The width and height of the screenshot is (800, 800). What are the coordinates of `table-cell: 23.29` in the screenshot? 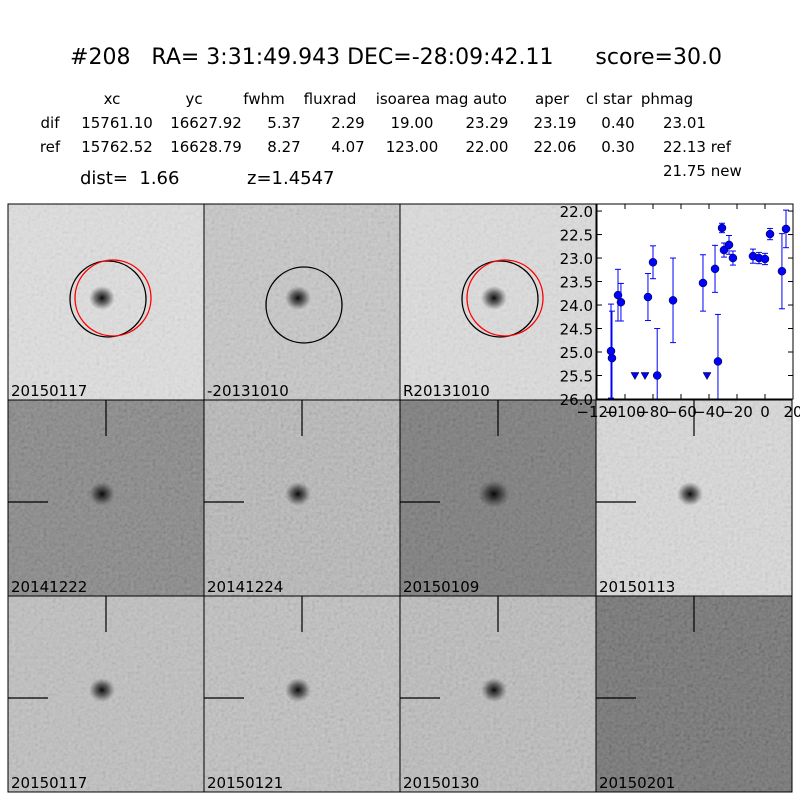 It's located at (487, 123).